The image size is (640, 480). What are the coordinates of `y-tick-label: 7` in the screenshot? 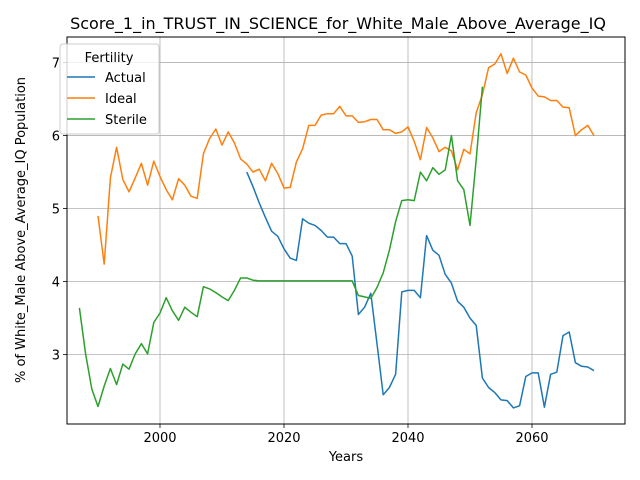 It's located at (56, 64).